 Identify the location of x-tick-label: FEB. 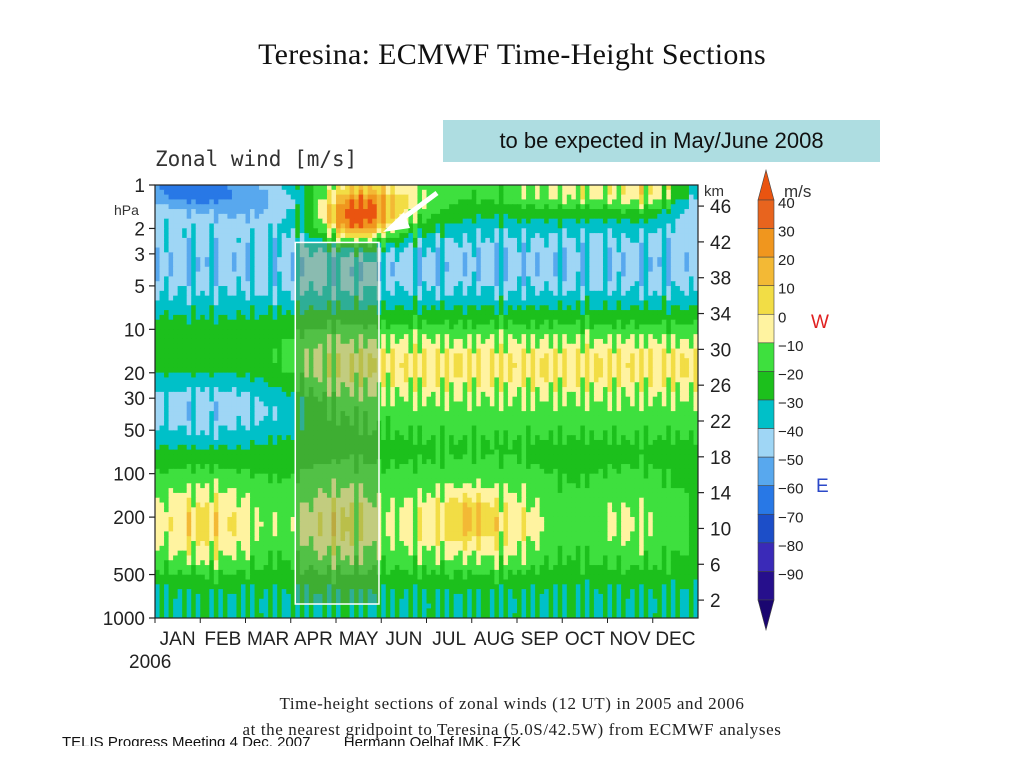
(222, 639).